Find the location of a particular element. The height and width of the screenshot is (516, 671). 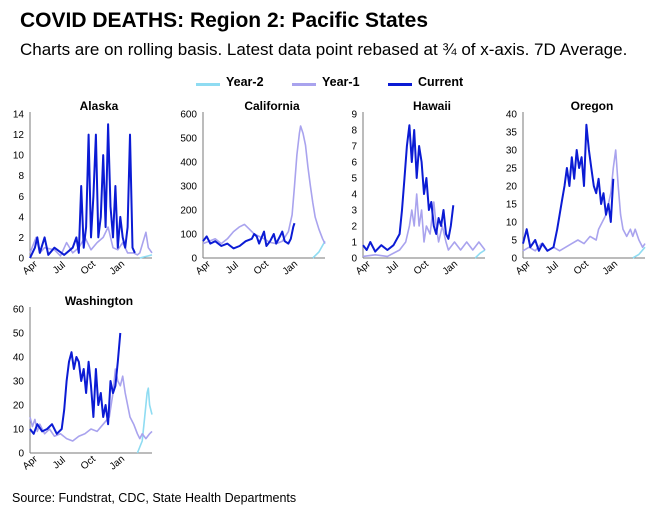

y-tick-label: 1 is located at coordinates (354, 243).